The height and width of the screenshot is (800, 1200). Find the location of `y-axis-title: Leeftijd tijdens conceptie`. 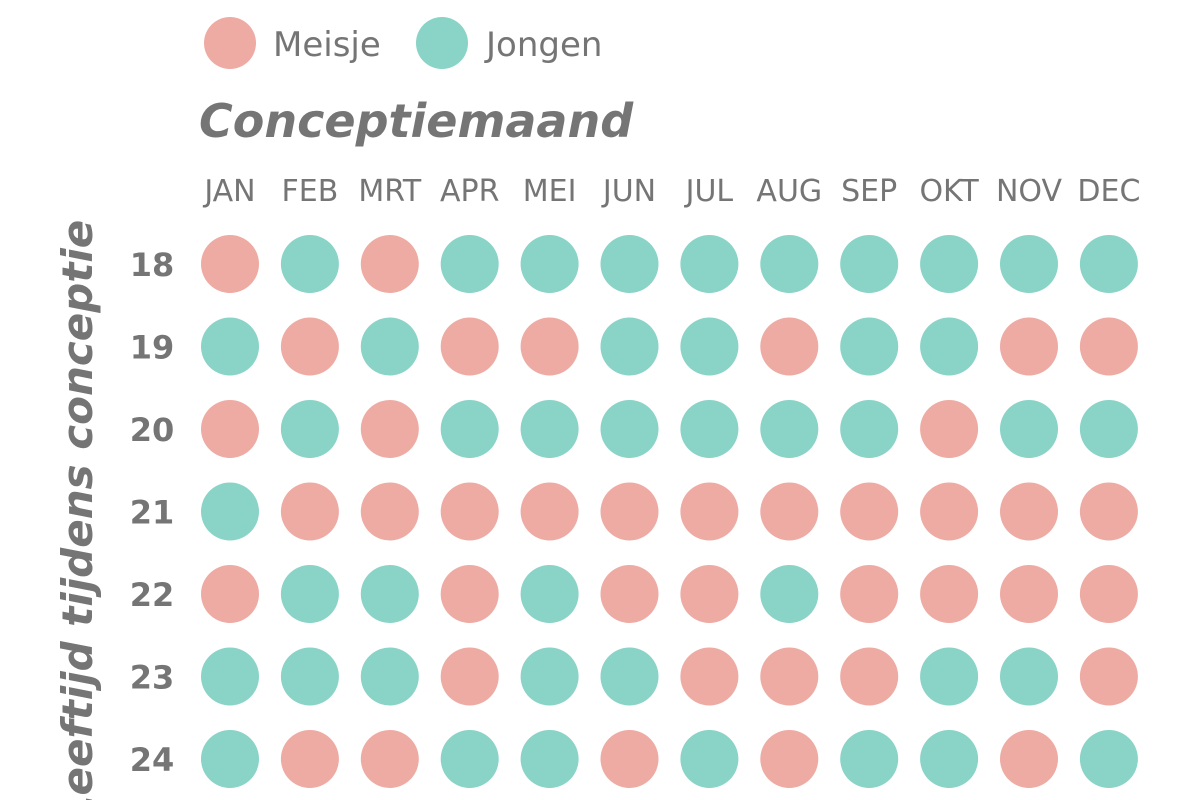

y-axis-title: Leeftijd tijdens conceptie is located at coordinates (77, 510).